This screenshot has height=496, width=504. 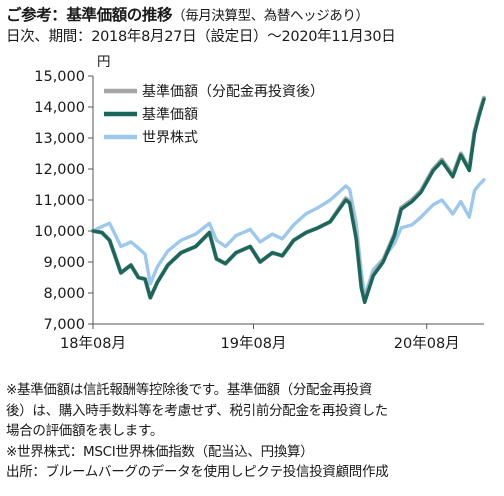 What do you see at coordinates (59, 77) in the screenshot?
I see `y-tick-label: 15,000` at bounding box center [59, 77].